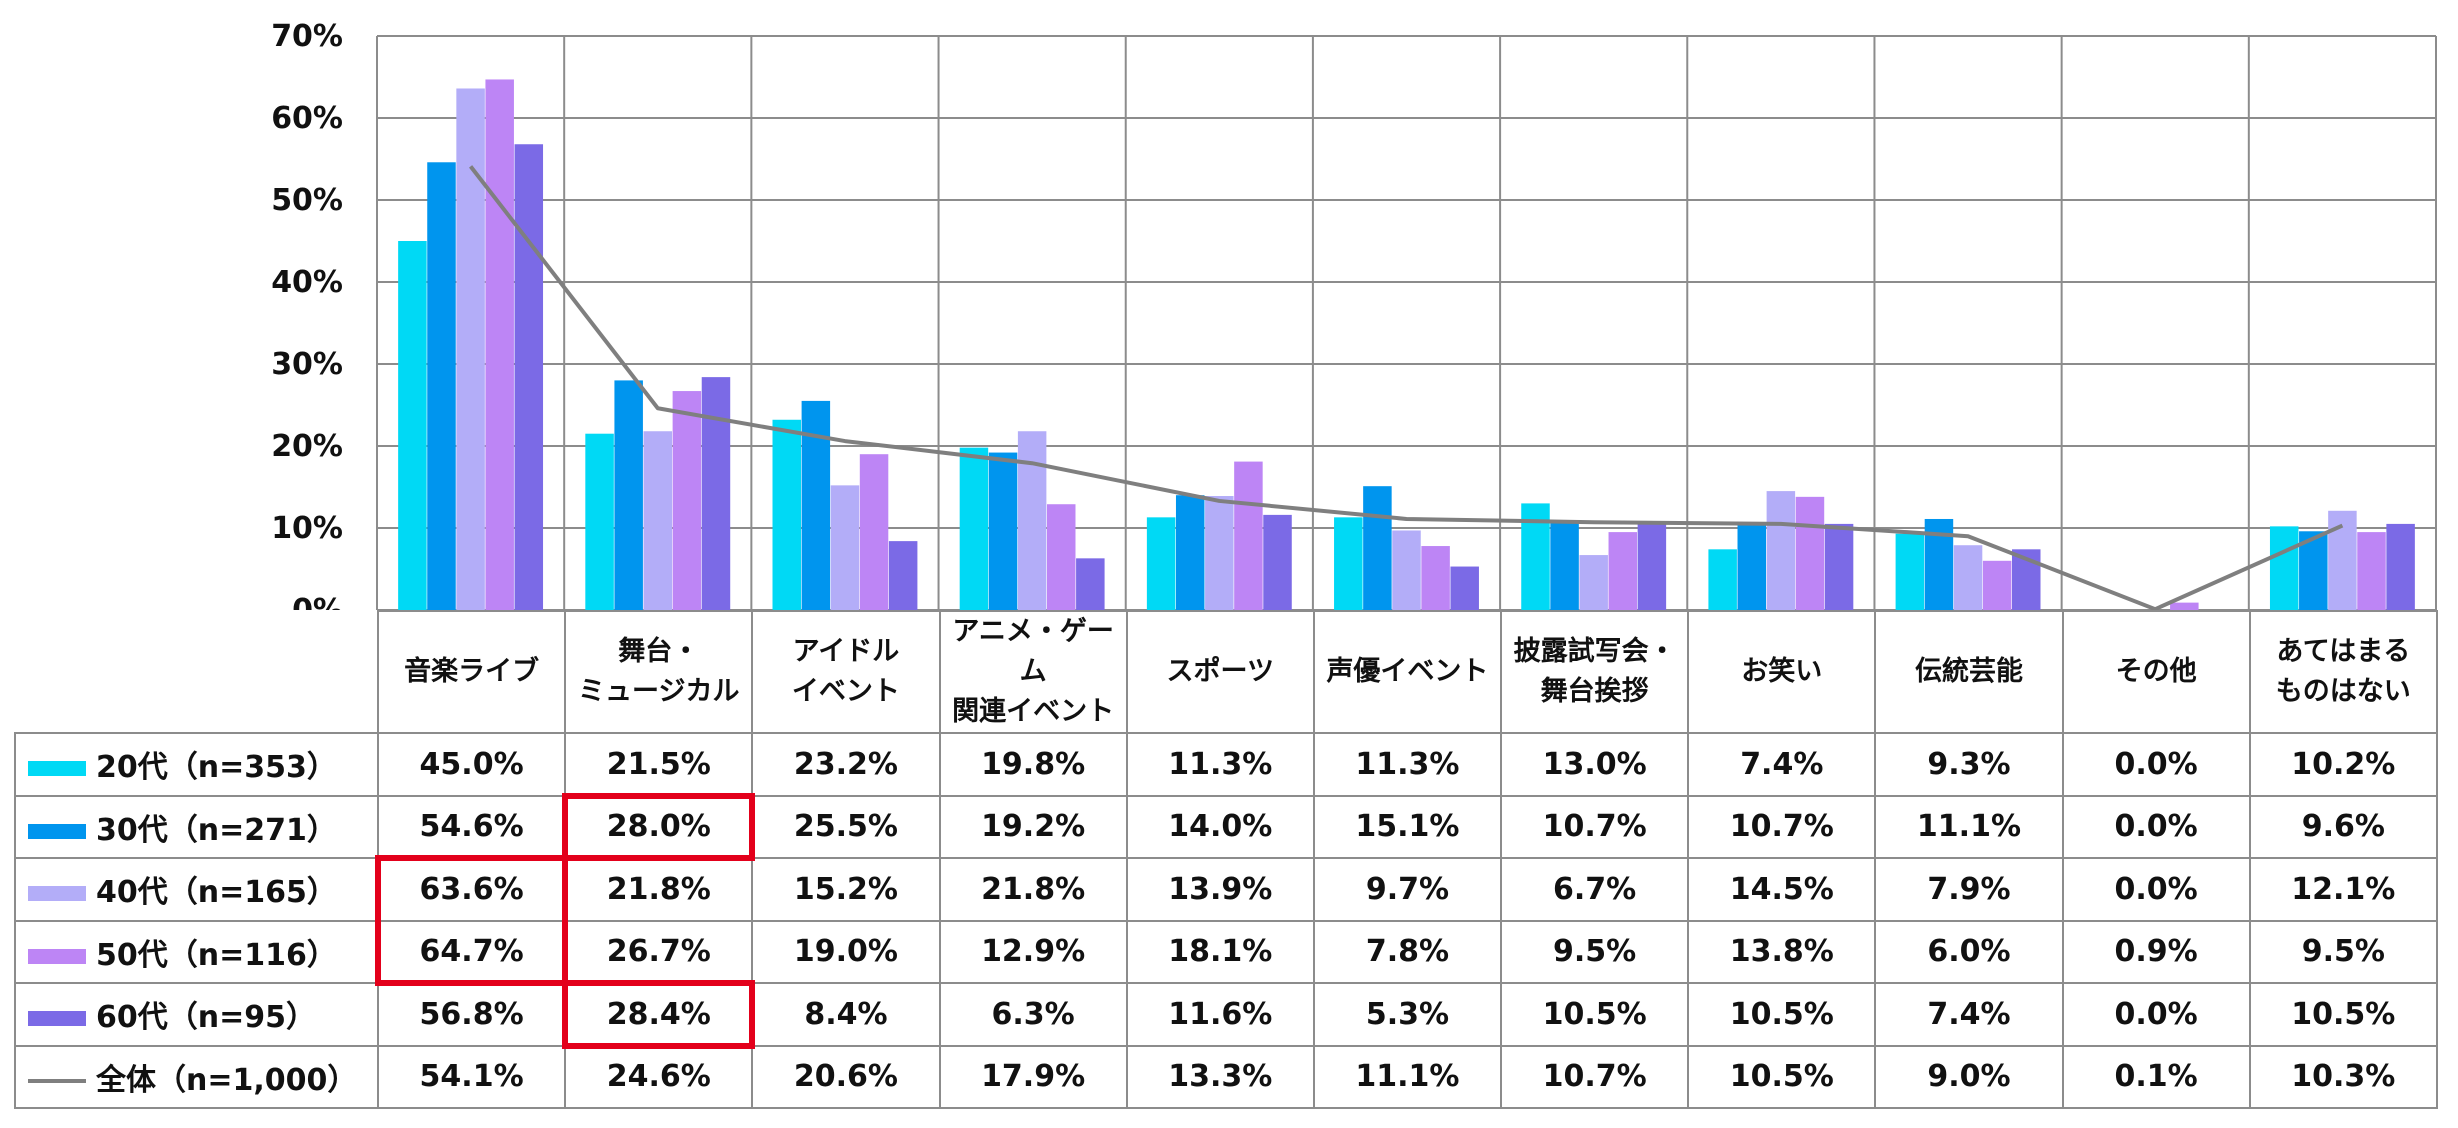 Image resolution: width=2458 pixels, height=1128 pixels. What do you see at coordinates (1033, 1014) in the screenshot?
I see `data-label: 6.3%` at bounding box center [1033, 1014].